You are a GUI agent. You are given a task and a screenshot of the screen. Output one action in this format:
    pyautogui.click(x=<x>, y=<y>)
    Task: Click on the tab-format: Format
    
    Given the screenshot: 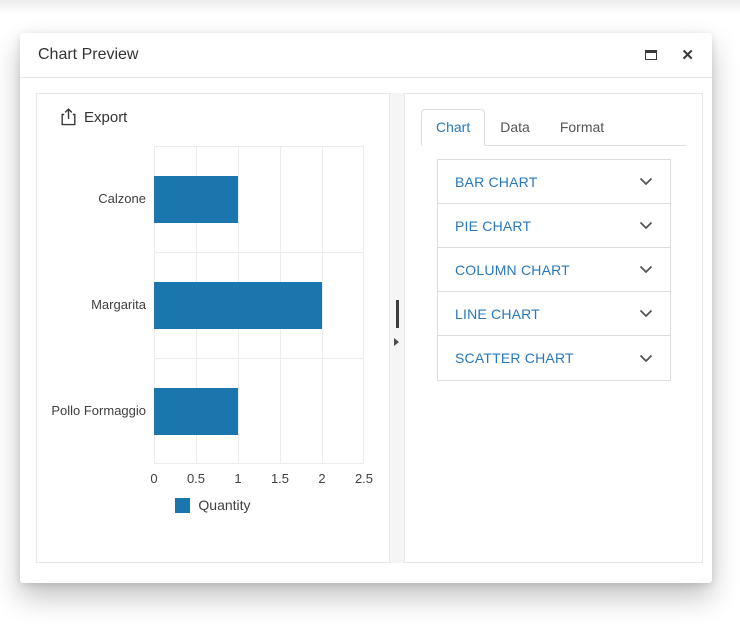 What is the action you would take?
    pyautogui.click(x=582, y=127)
    